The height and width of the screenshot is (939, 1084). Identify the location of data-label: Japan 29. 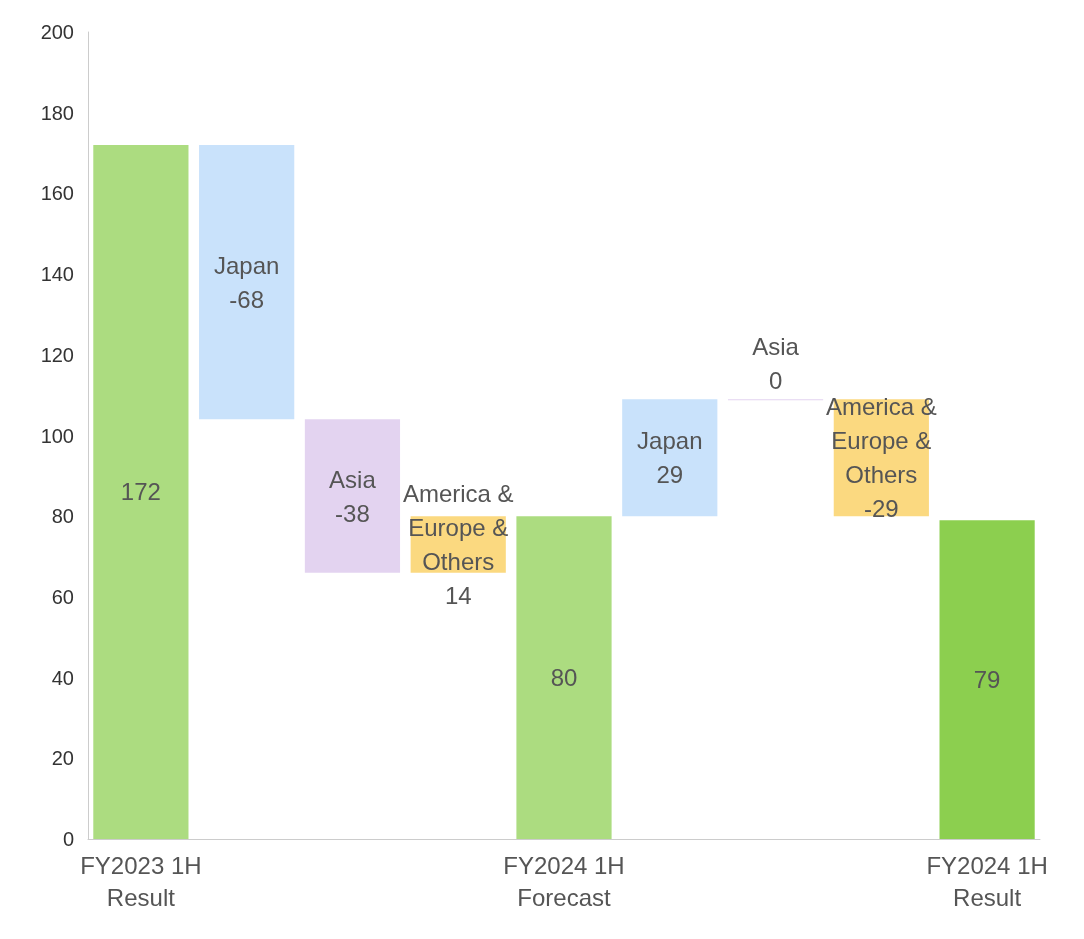
(670, 458).